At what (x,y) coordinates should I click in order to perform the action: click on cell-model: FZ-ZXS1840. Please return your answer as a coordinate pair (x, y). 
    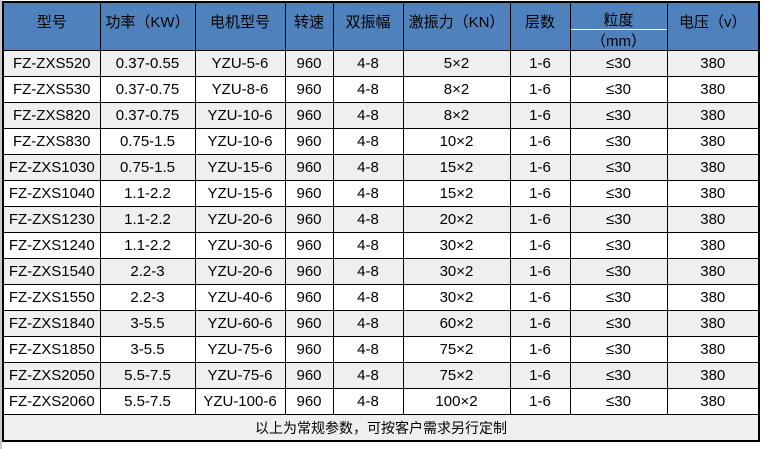
    Looking at the image, I should click on (51, 323).